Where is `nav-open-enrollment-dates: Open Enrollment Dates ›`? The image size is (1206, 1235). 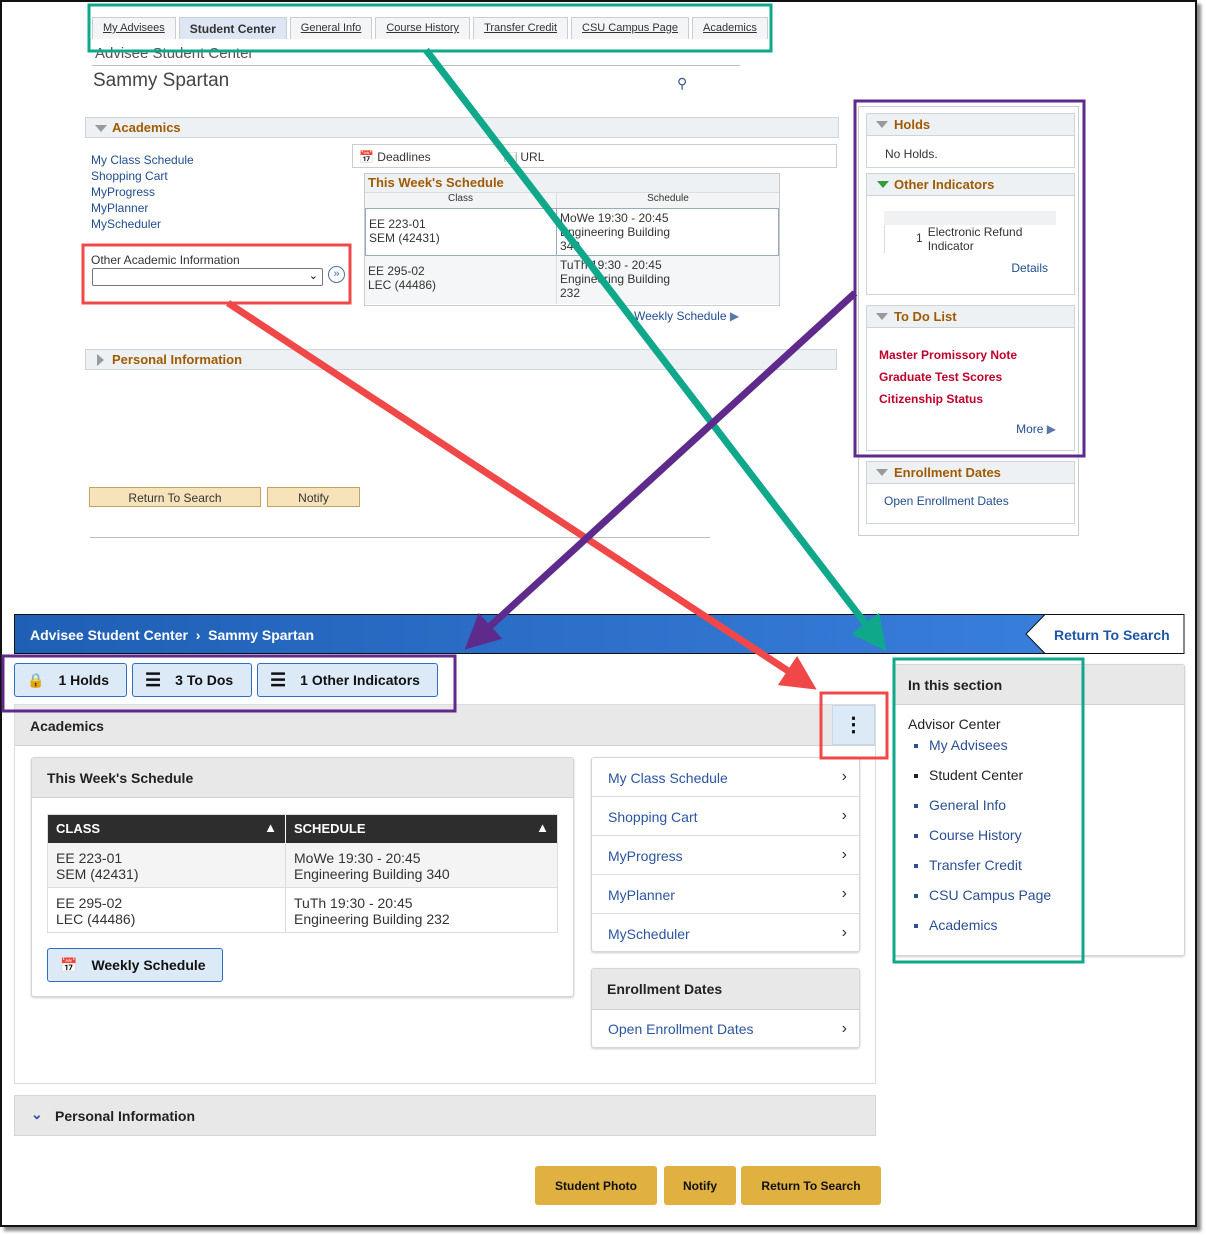 nav-open-enrollment-dates: Open Enrollment Dates › is located at coordinates (727, 1028).